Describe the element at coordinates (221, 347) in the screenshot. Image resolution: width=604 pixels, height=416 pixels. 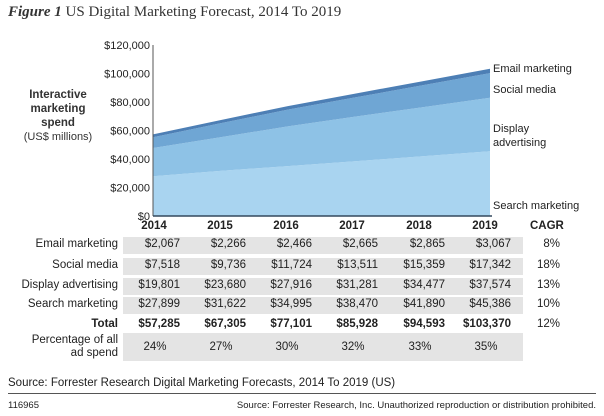
I see `percentage-cell: 27%` at that location.